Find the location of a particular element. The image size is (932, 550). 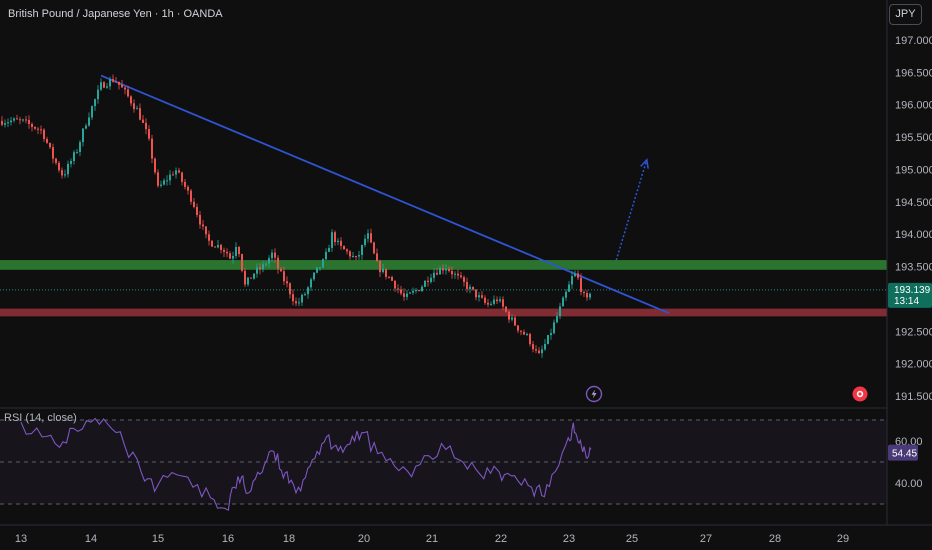

last-price-tag is located at coordinates (910, 295).